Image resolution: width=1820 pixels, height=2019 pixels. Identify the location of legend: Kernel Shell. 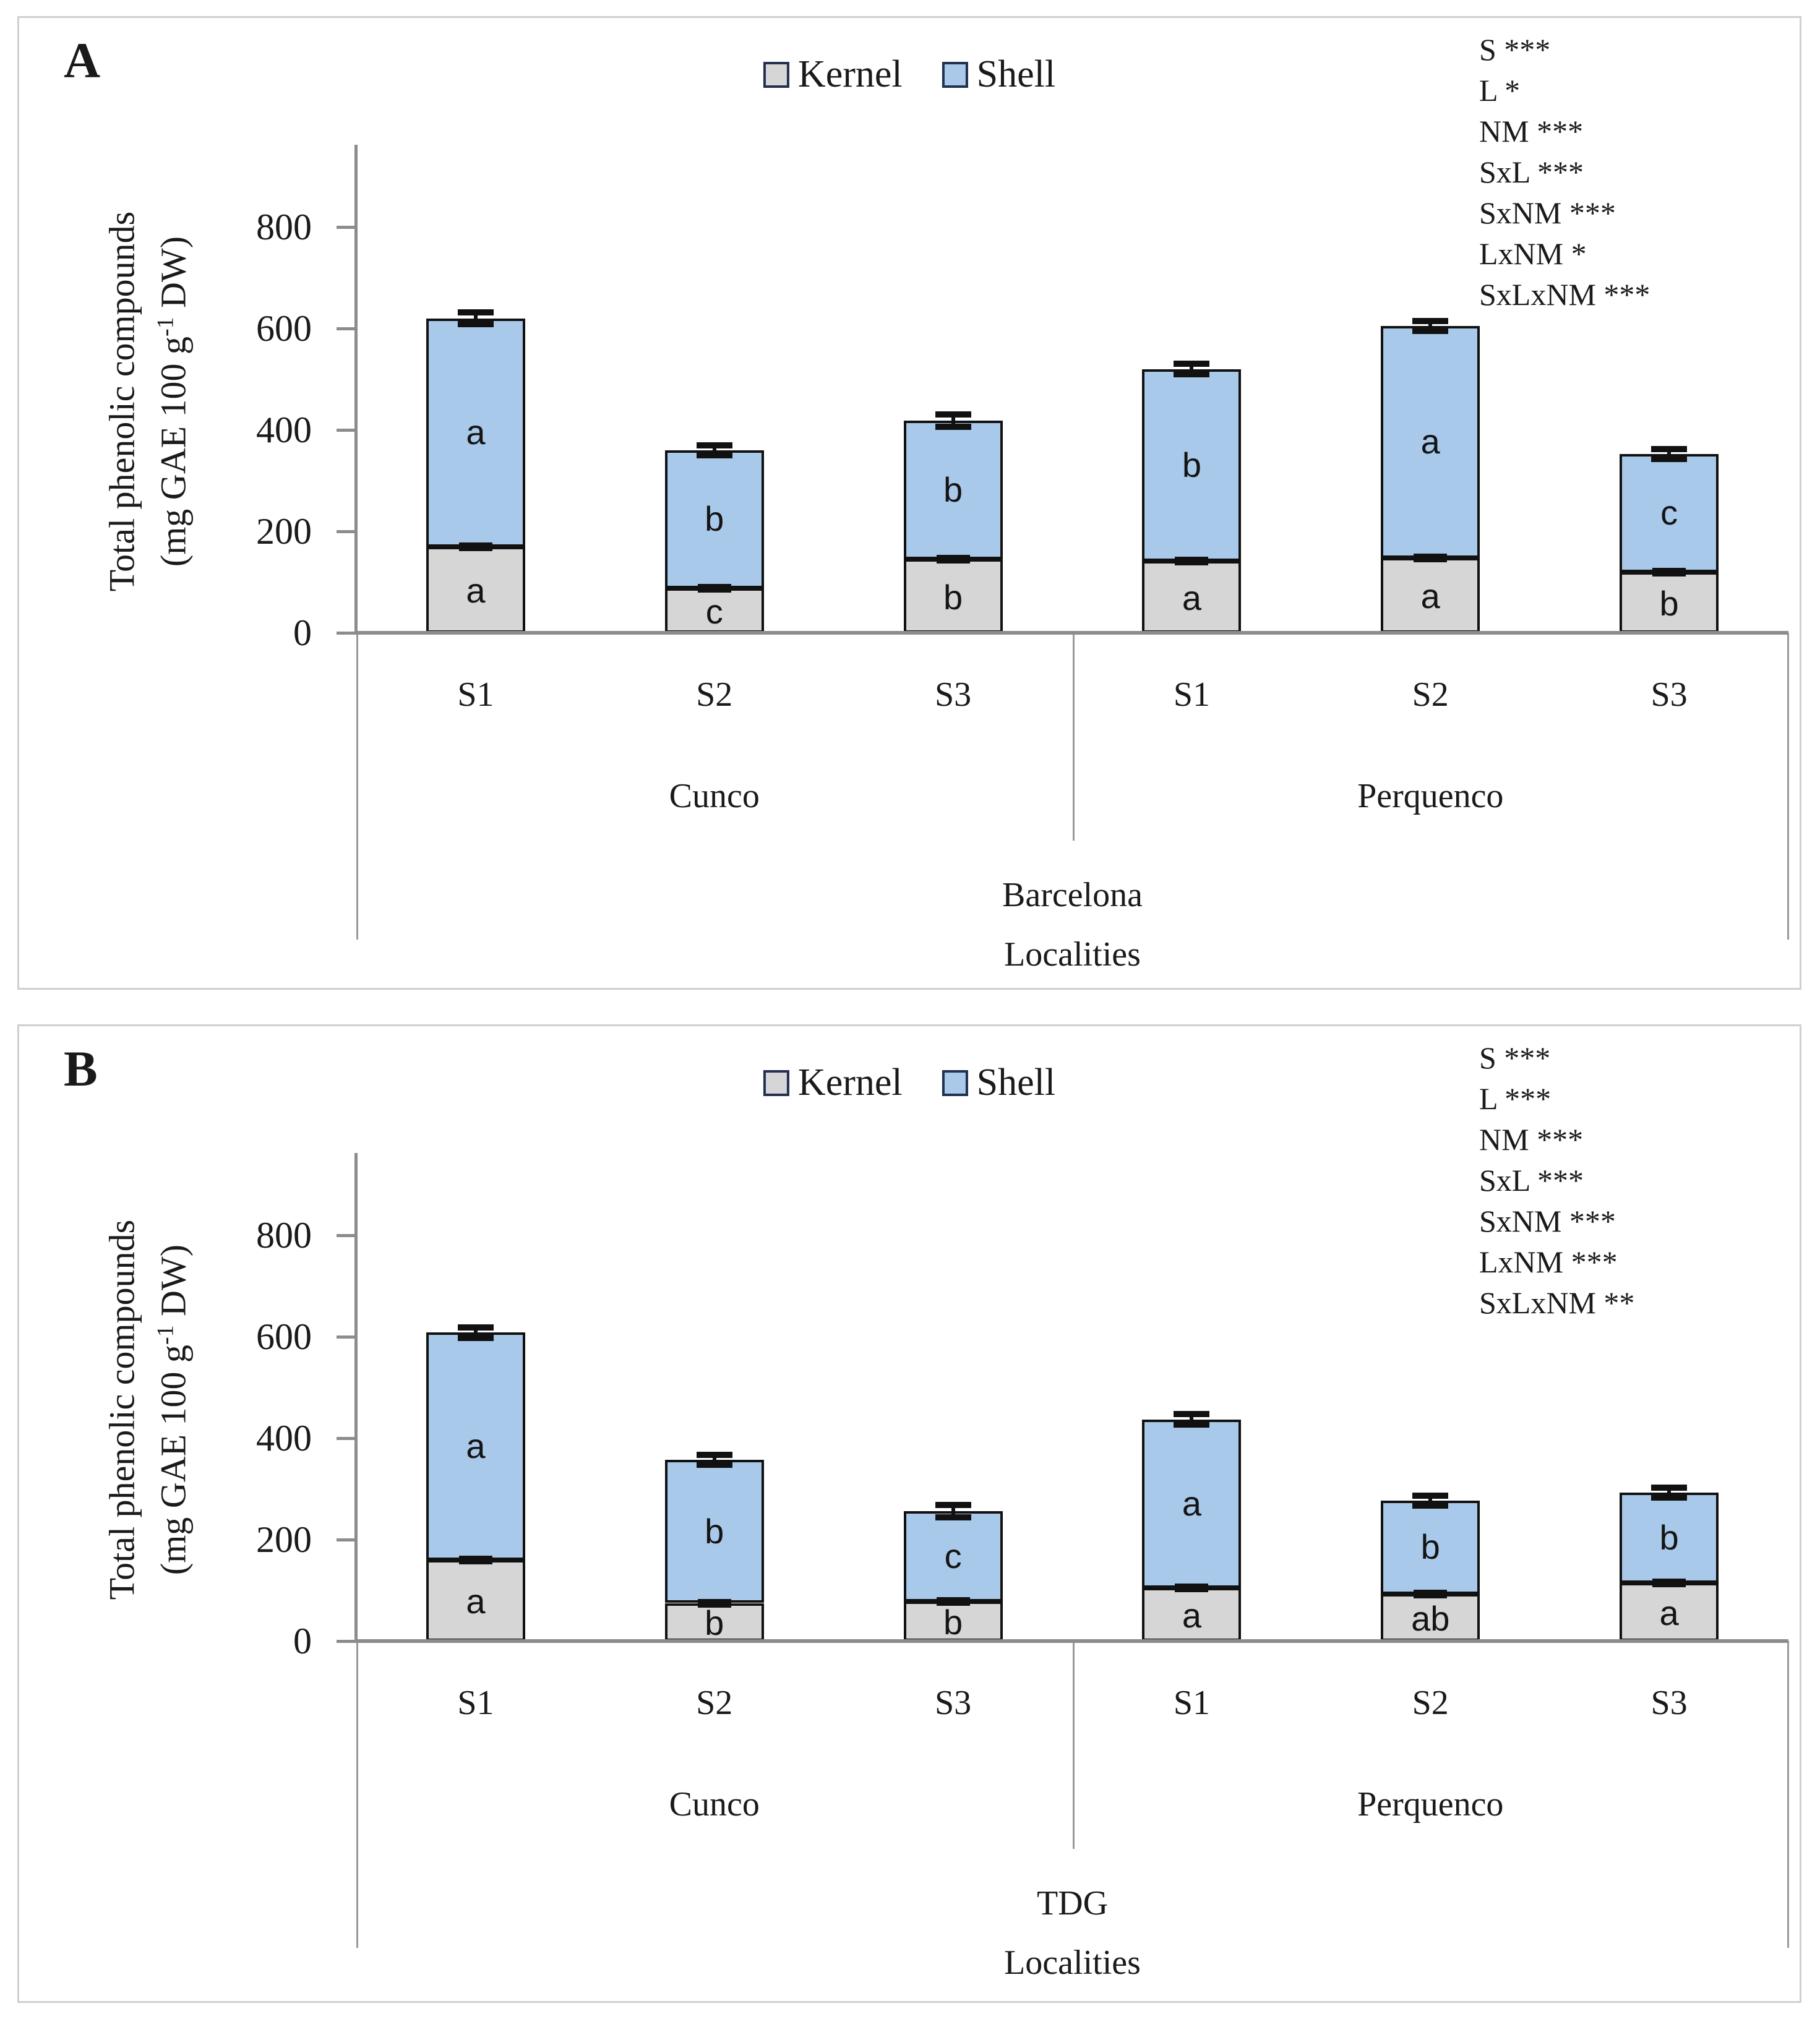
(909, 1083).